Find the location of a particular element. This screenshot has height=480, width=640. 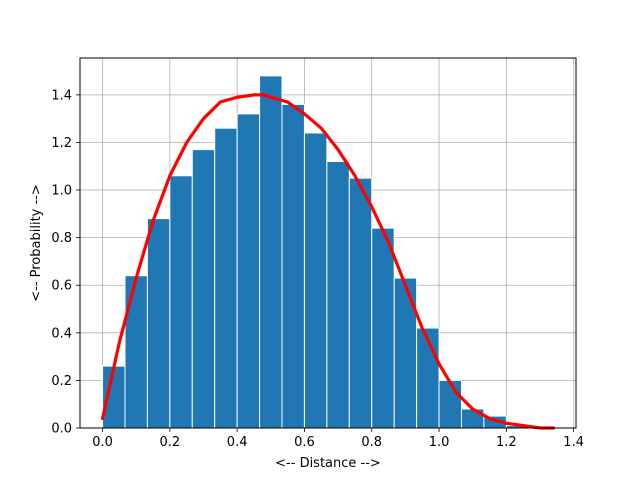

x-tick-label: 1.2 is located at coordinates (506, 442).